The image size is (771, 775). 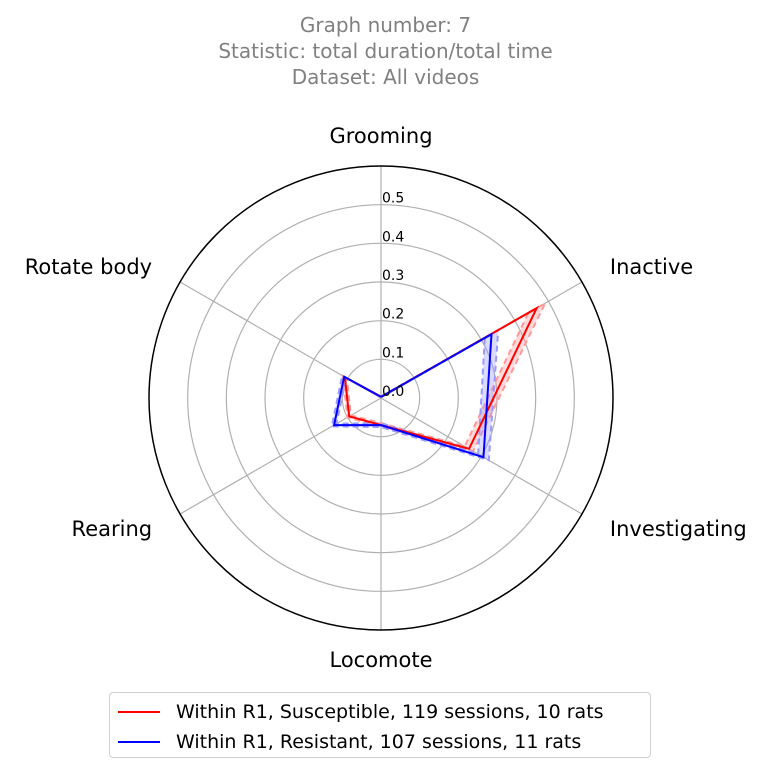 What do you see at coordinates (678, 529) in the screenshot?
I see `category-label-investigating: Investigating` at bounding box center [678, 529].